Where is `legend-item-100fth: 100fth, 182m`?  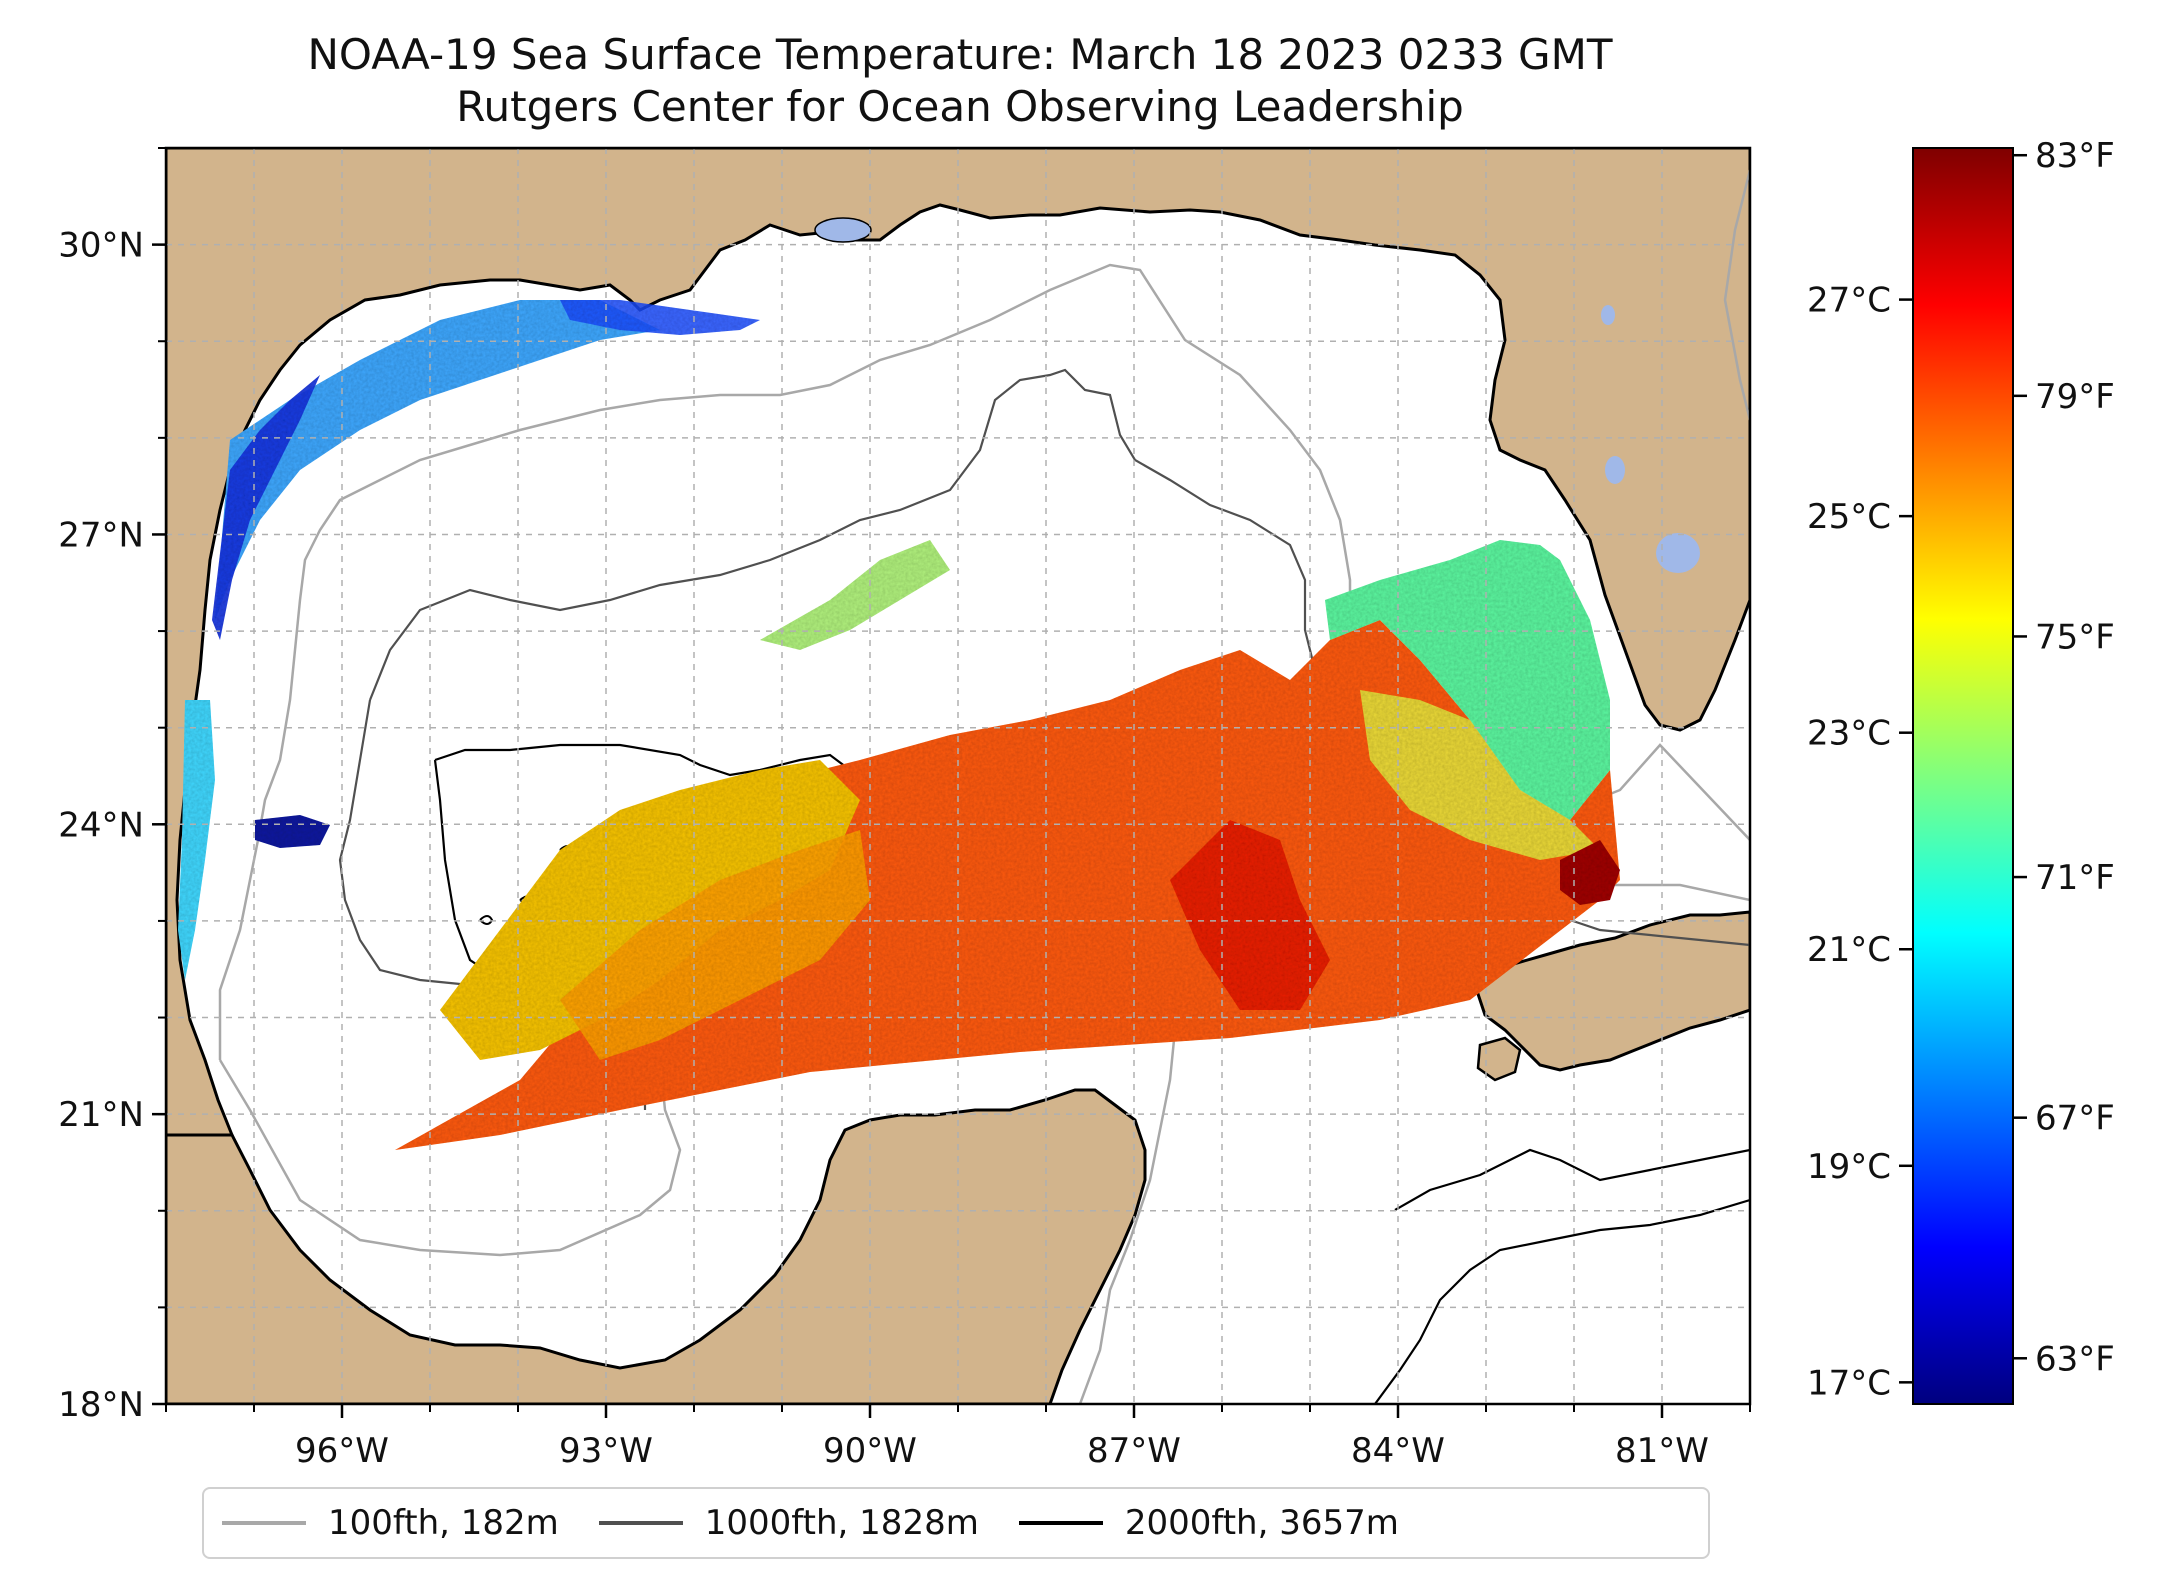
legend-item-100fth: 100fth, 182m is located at coordinates (390, 1523).